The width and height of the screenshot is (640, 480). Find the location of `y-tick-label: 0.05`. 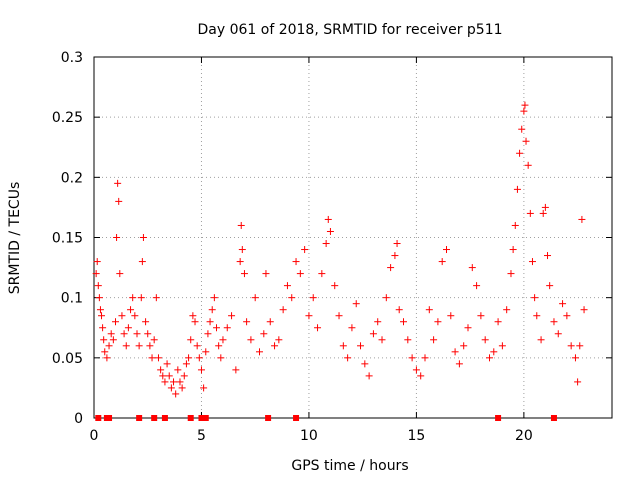

y-tick-label: 0.05 is located at coordinates (67, 359).